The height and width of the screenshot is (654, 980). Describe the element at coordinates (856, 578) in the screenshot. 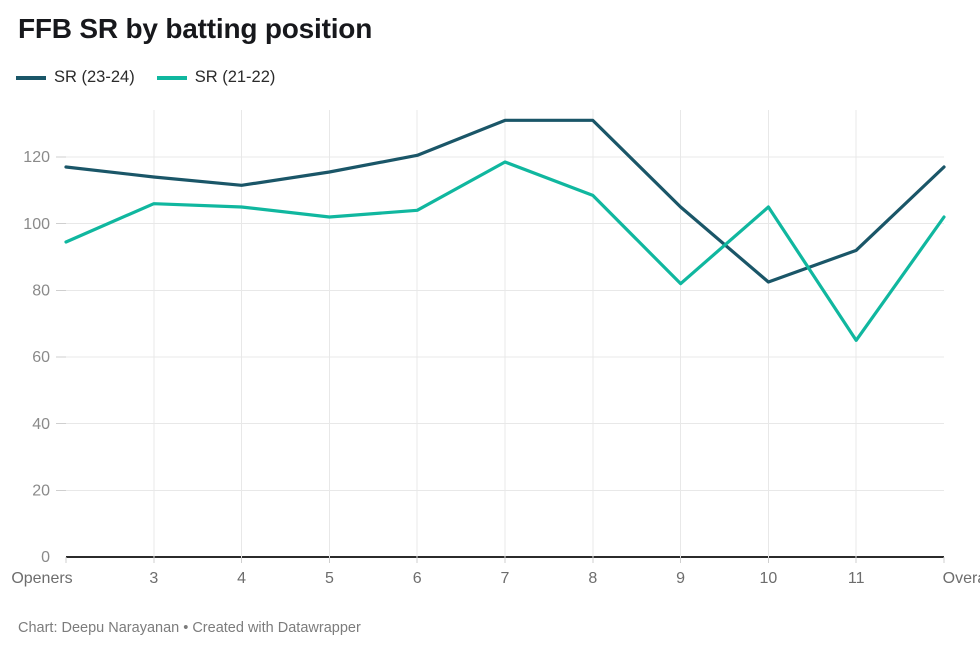

I see `x-axis-tick-label: 11` at that location.